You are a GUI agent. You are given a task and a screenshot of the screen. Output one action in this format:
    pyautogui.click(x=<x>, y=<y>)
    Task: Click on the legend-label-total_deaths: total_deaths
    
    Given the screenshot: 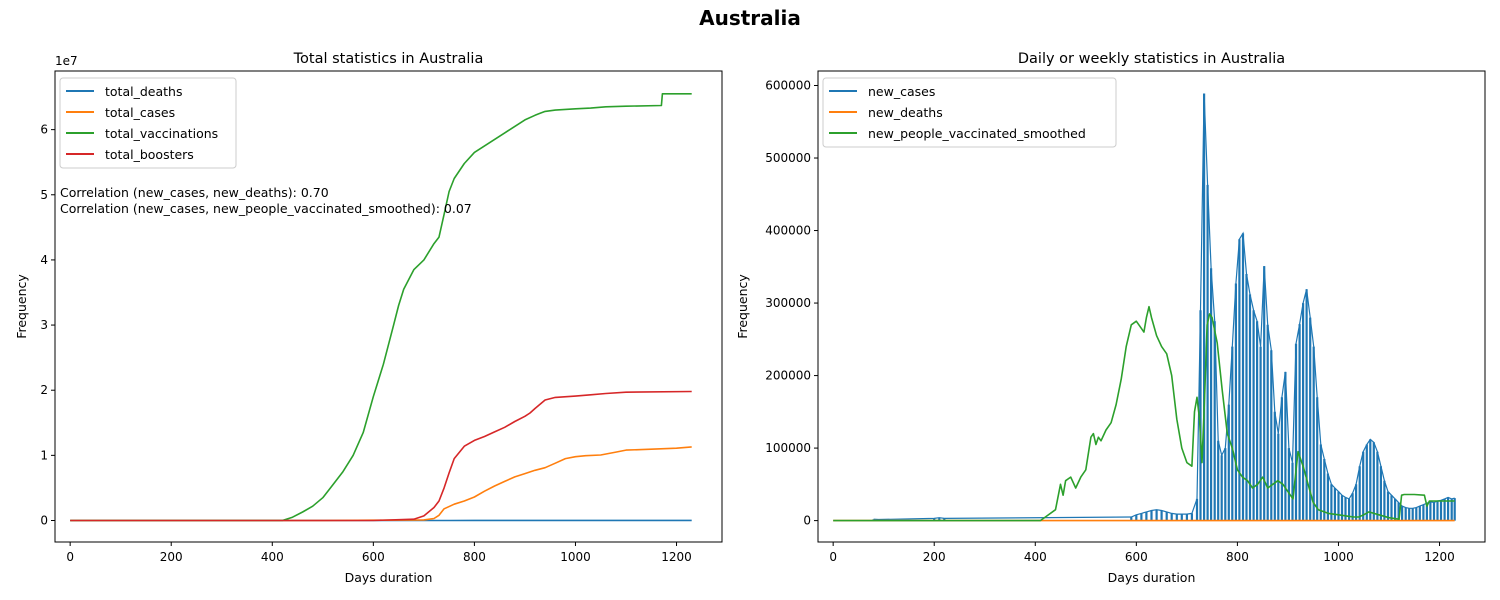 What is the action you would take?
    pyautogui.click(x=143, y=91)
    